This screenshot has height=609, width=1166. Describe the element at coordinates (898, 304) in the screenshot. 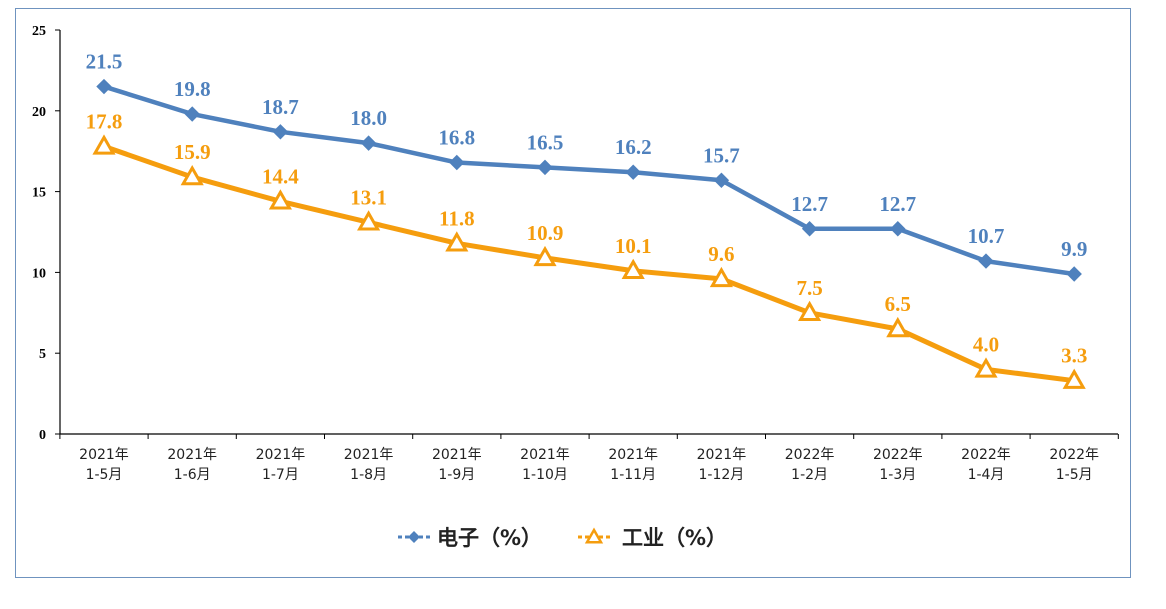

I see `data-label: 6.5` at that location.